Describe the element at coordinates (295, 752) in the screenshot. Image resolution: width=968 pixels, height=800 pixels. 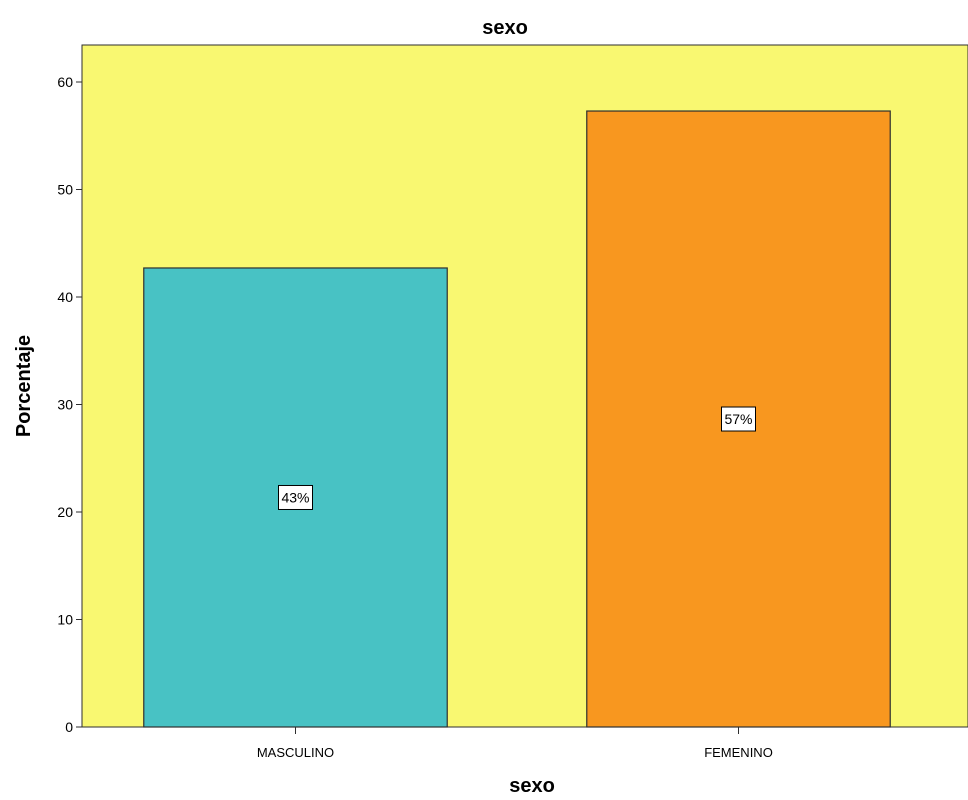
I see `x-tick-label: MASCULINO` at that location.